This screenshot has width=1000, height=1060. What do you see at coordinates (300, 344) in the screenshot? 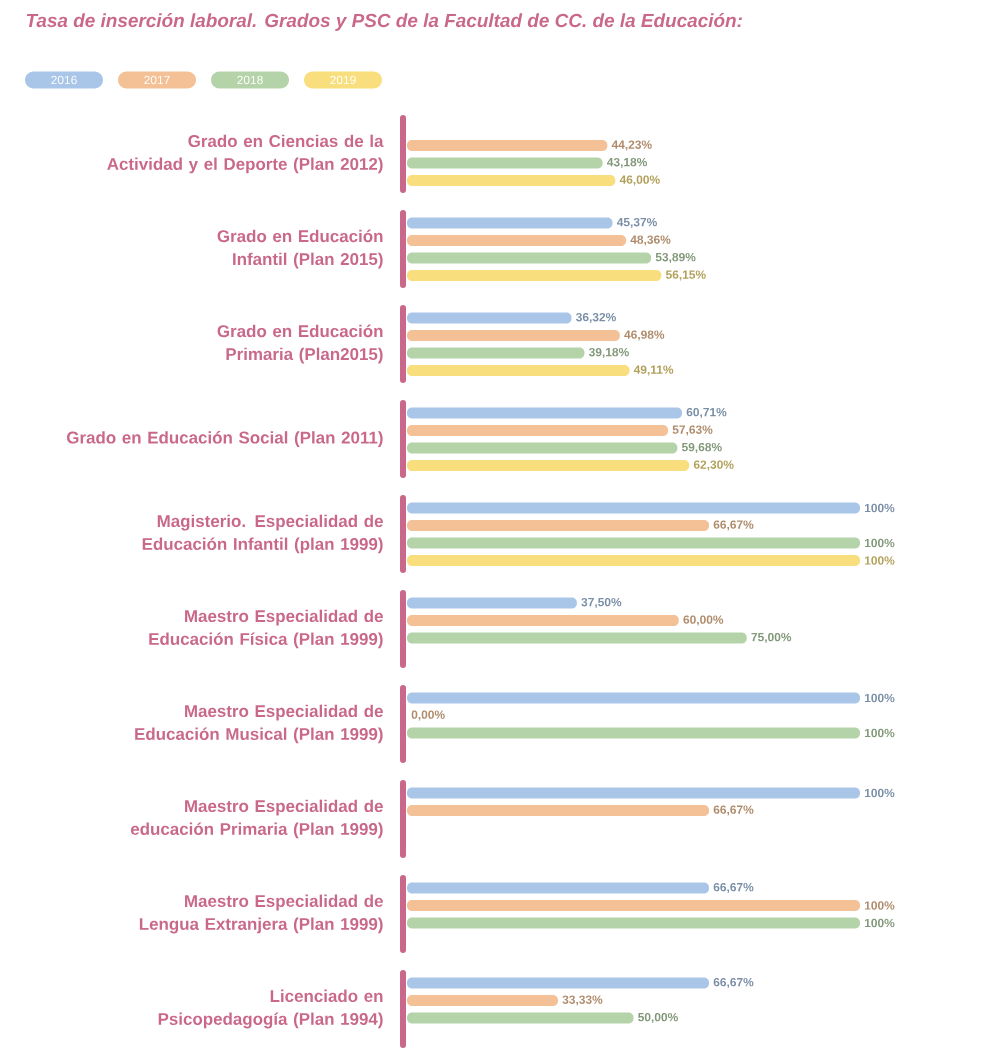
I see `y-tick-label: Grado en Educación Primaria (Plan2015)` at bounding box center [300, 344].